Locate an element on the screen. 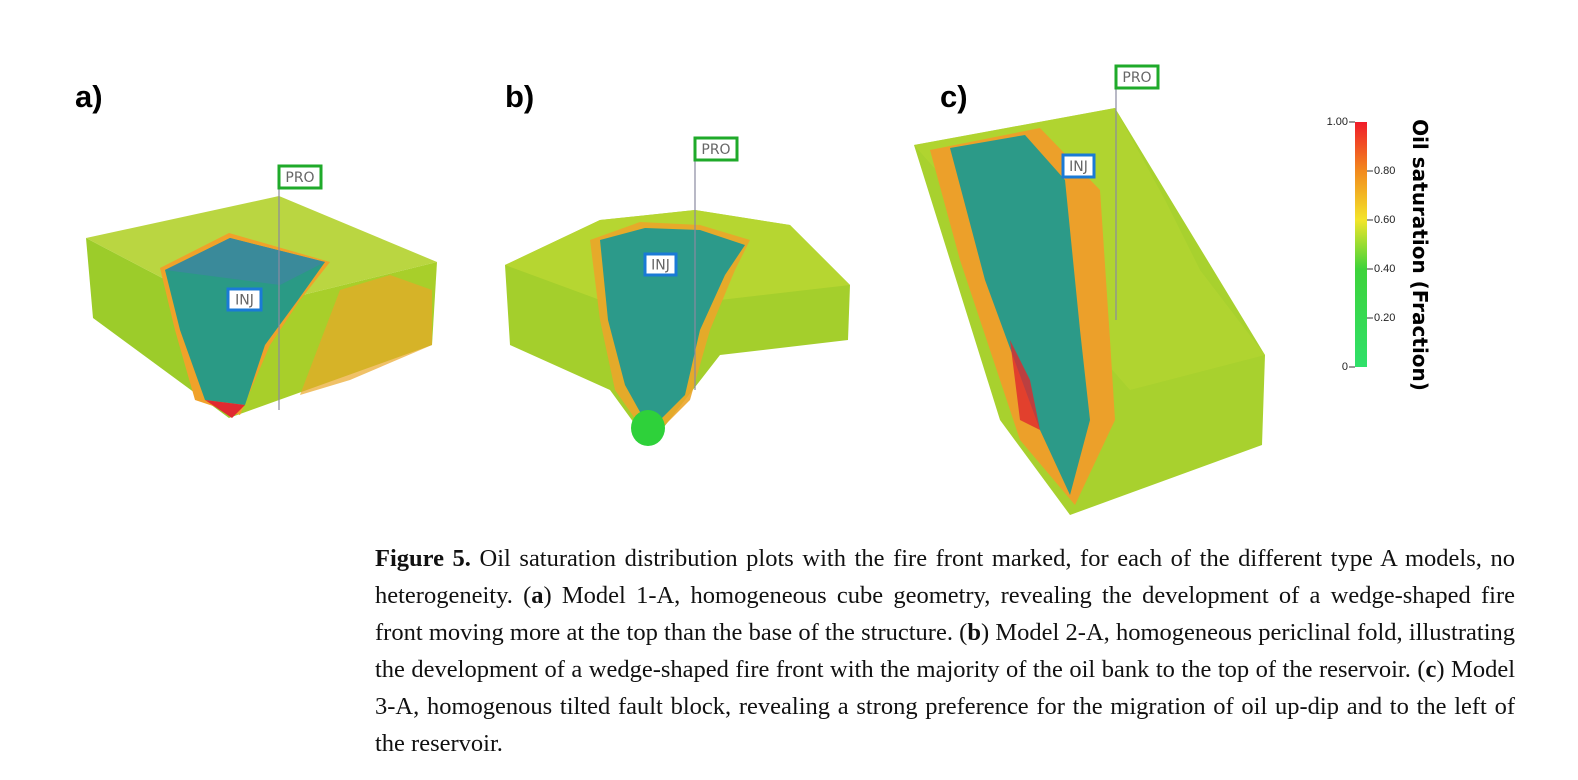  tick-label: 0.80 is located at coordinates (1384, 171).